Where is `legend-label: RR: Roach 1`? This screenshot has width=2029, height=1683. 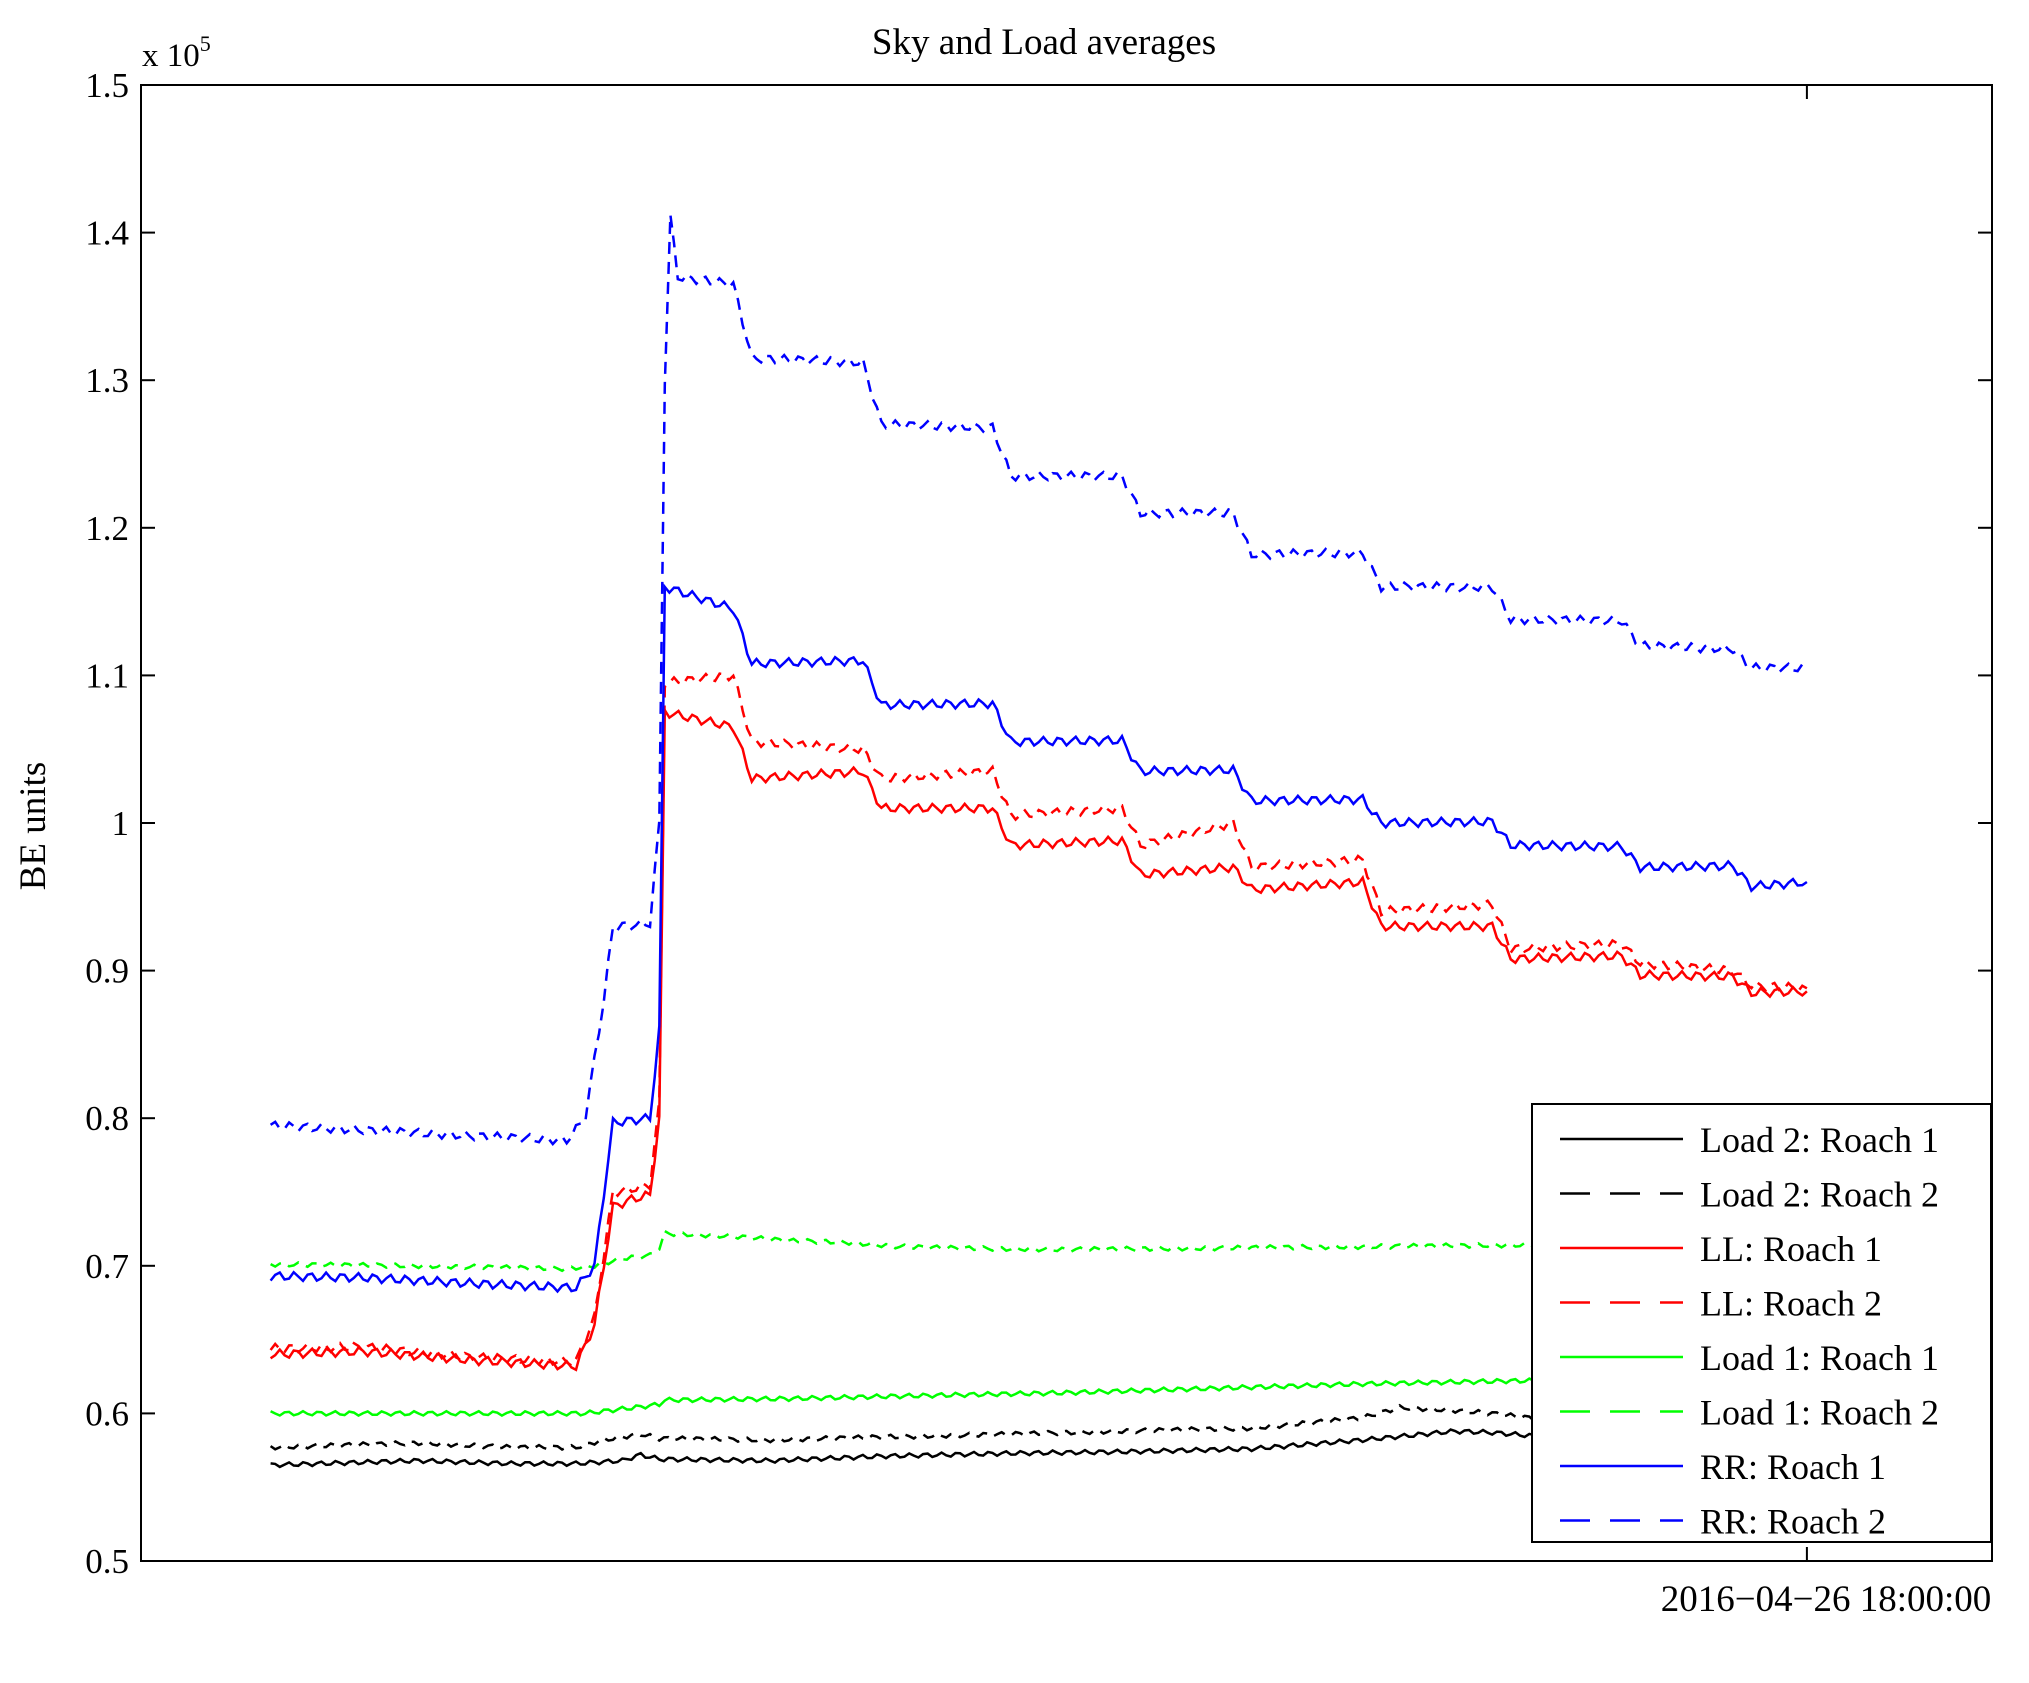
legend-label: RR: Roach 1 is located at coordinates (1793, 1467).